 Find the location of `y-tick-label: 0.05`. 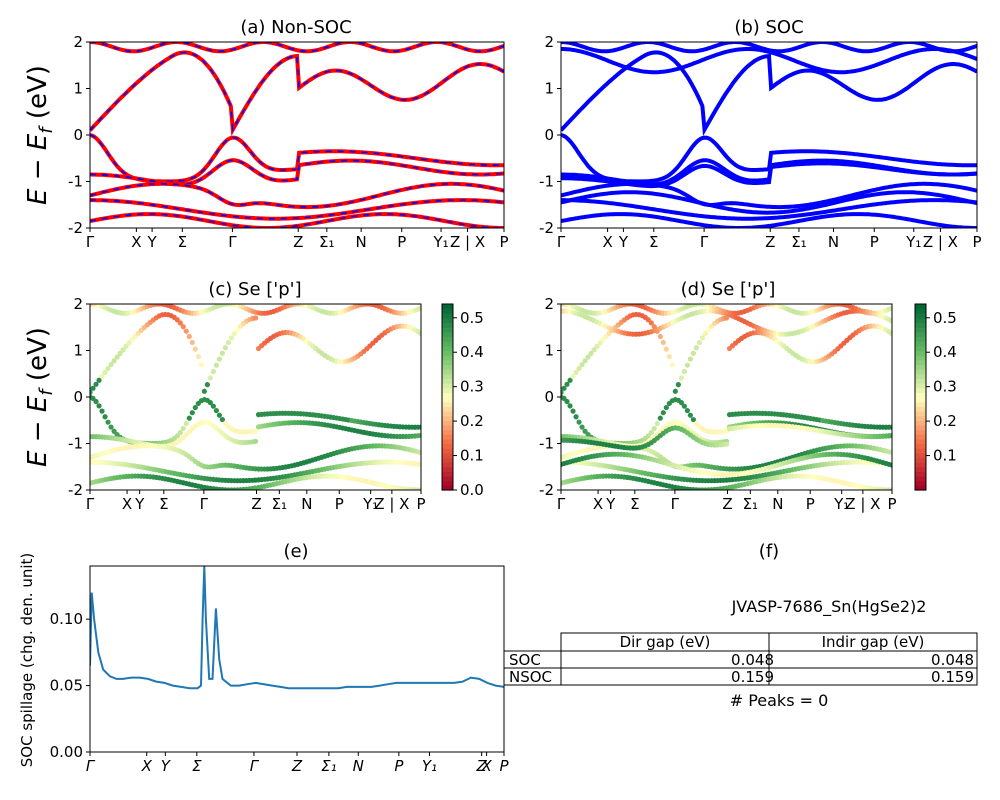

y-tick-label: 0.05 is located at coordinates (66, 686).